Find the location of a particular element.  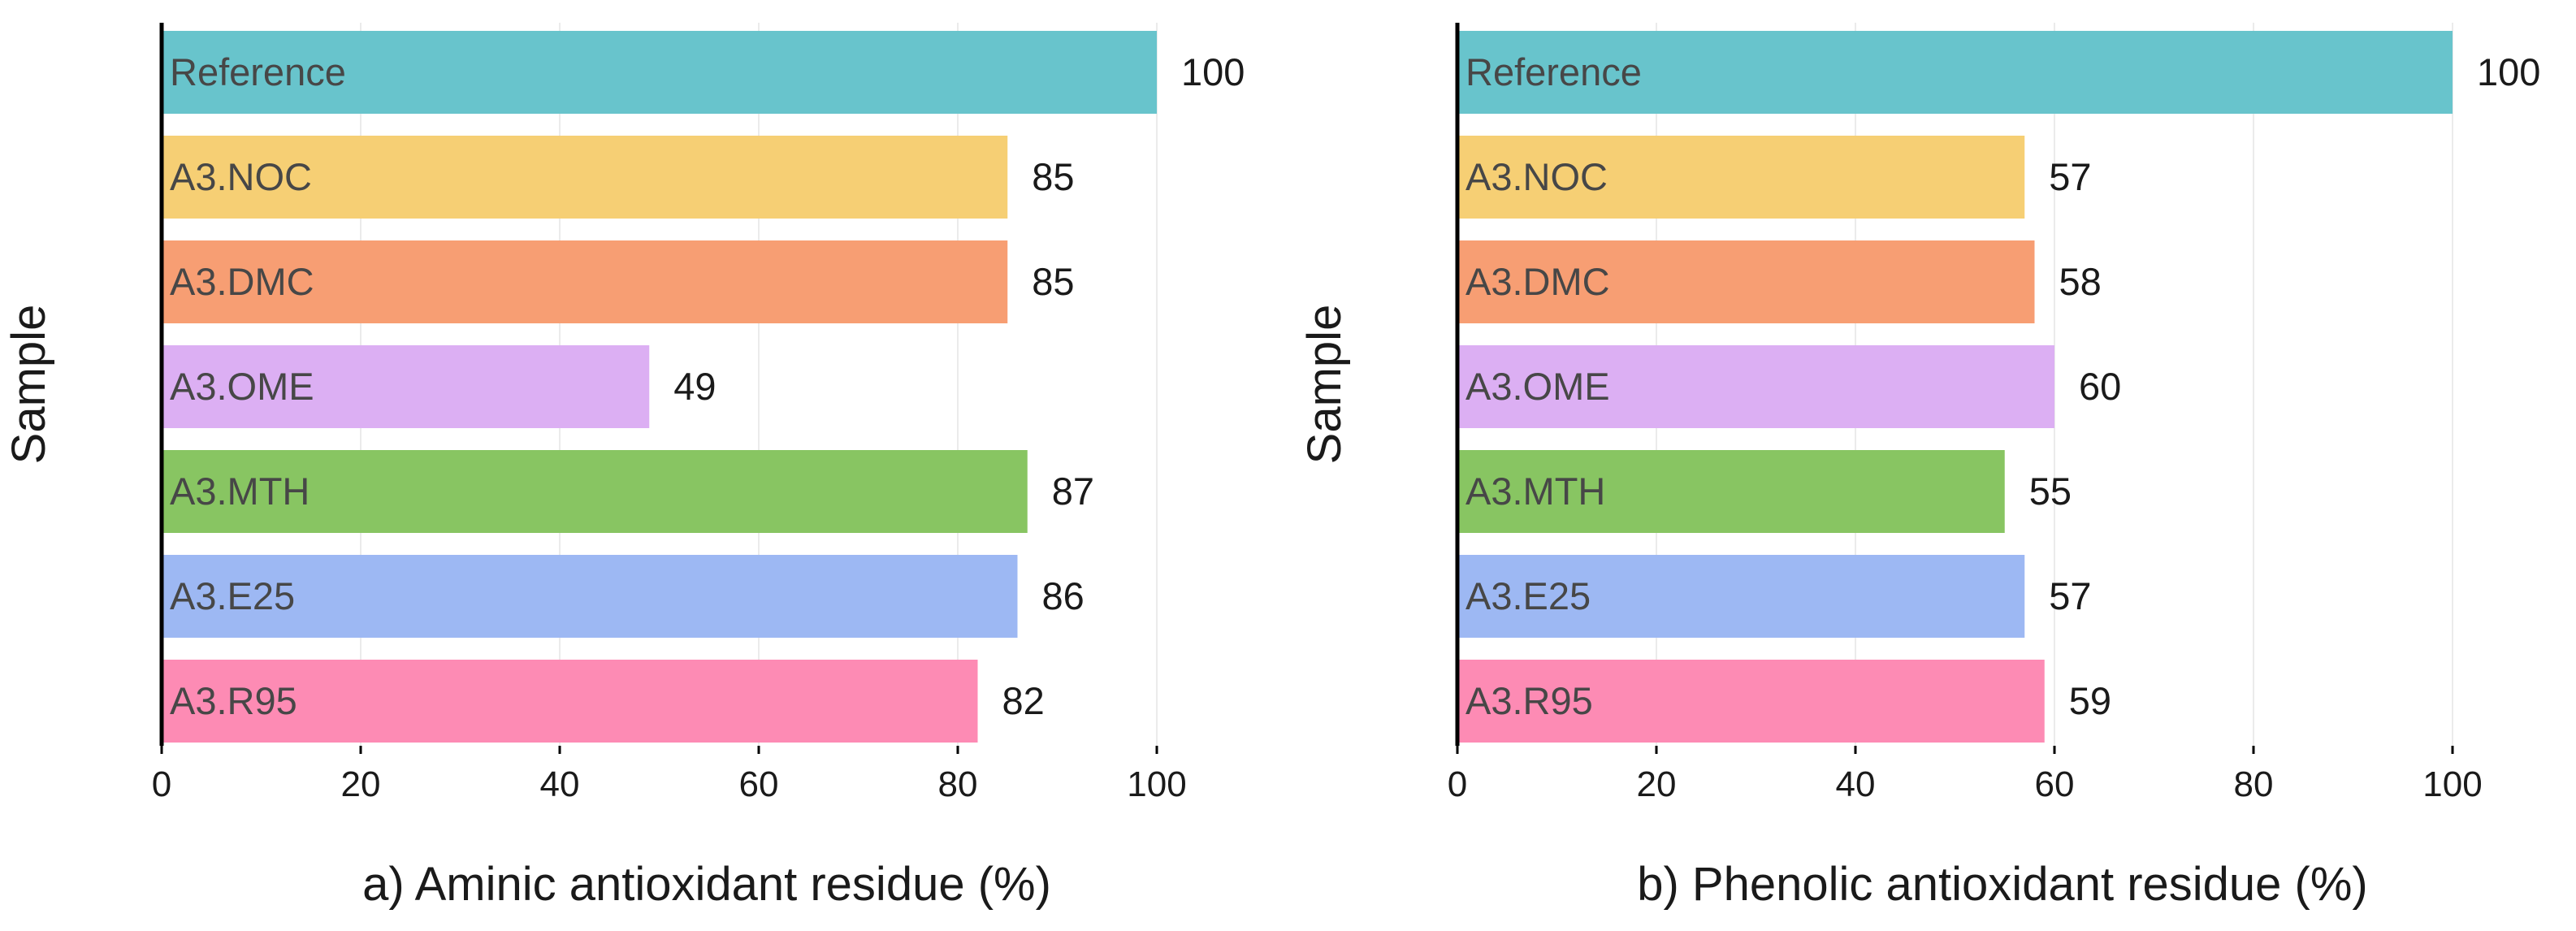

data-label: 55 is located at coordinates (2050, 492).